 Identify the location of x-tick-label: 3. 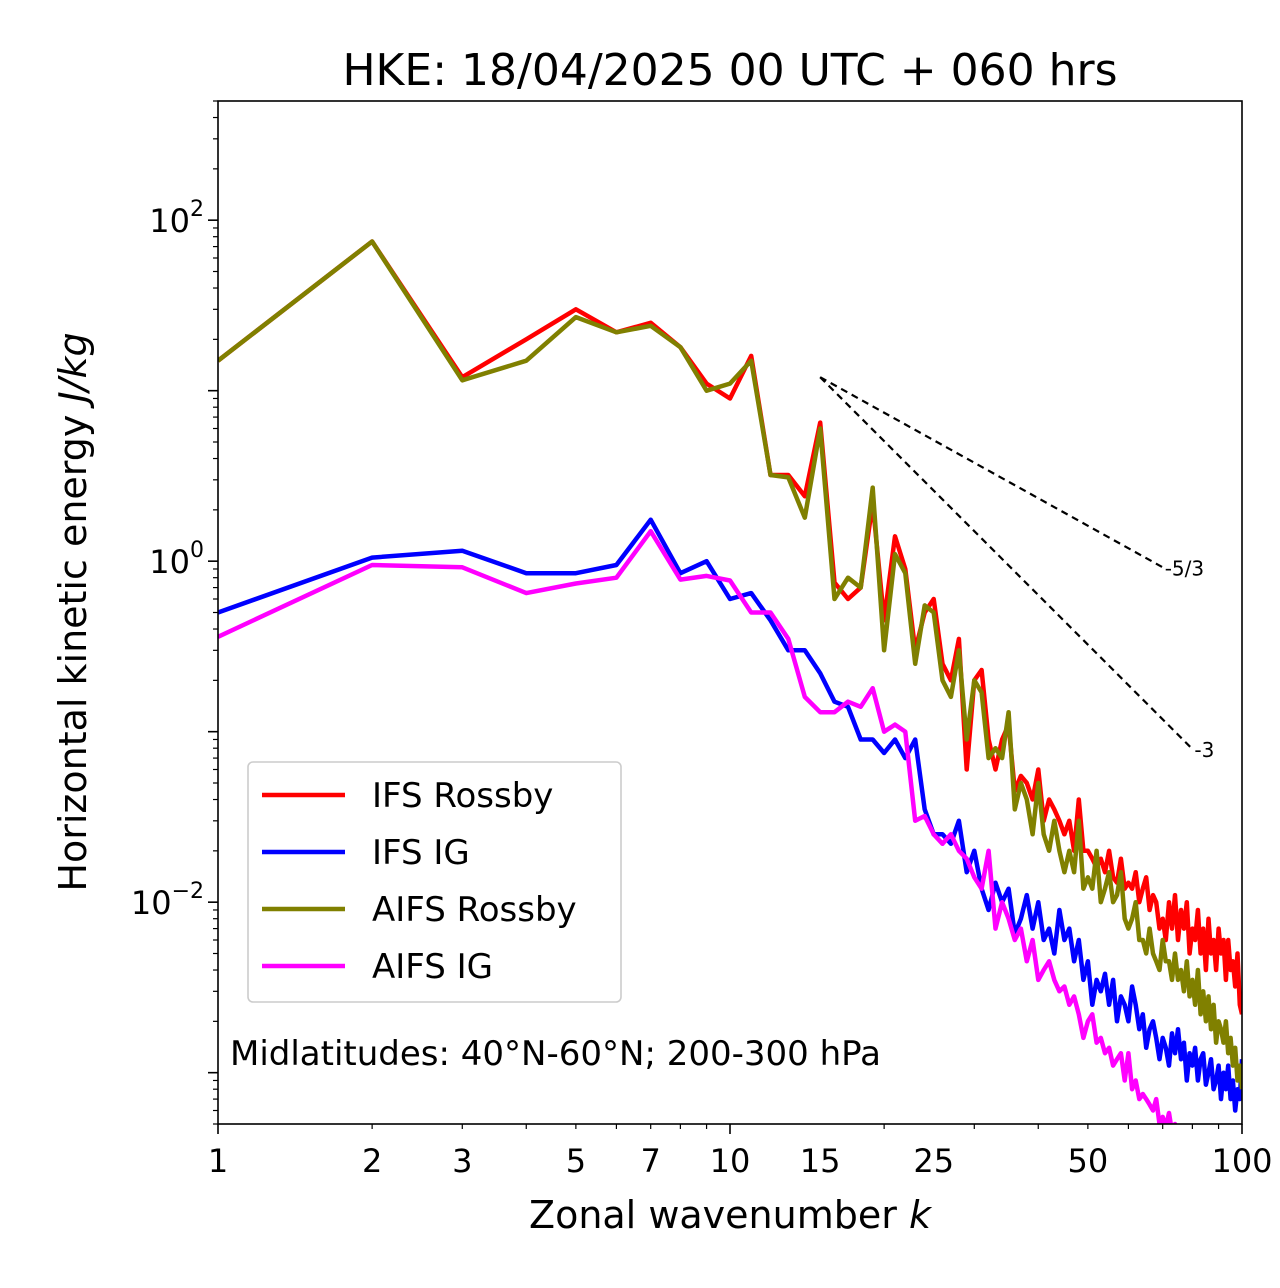
(462, 1161).